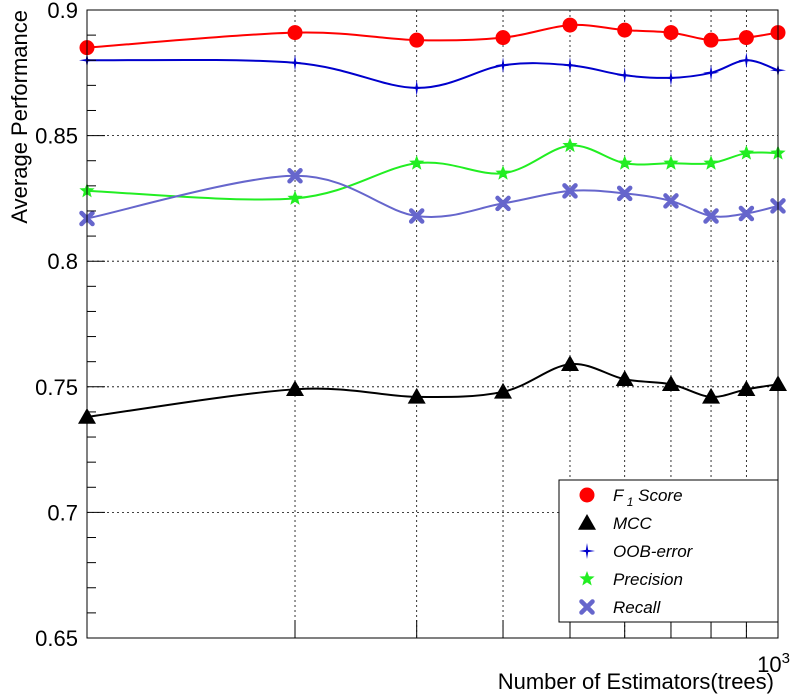  I want to click on legend: F 1 Score MCC OOB-error Precision Recall, so click(668, 551).